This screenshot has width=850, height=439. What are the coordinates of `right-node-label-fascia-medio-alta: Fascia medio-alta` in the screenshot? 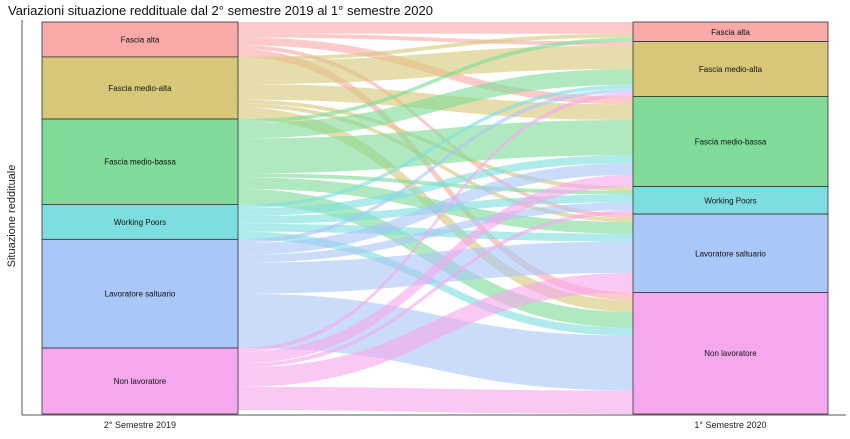 It's located at (731, 69).